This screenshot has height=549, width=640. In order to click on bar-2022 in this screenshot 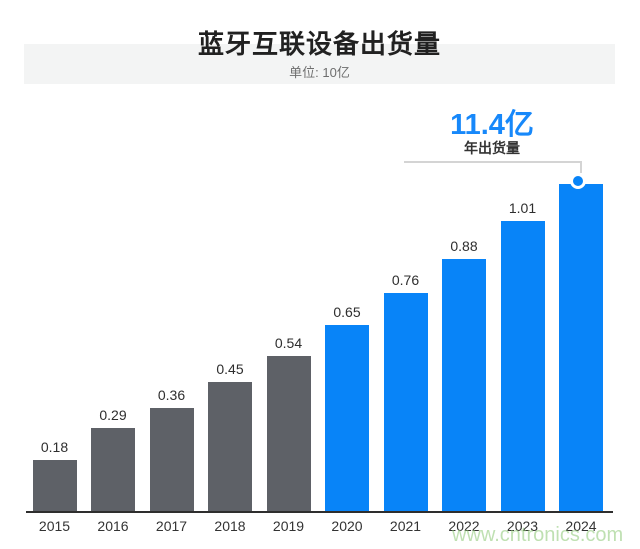, I will do `click(464, 385)`.